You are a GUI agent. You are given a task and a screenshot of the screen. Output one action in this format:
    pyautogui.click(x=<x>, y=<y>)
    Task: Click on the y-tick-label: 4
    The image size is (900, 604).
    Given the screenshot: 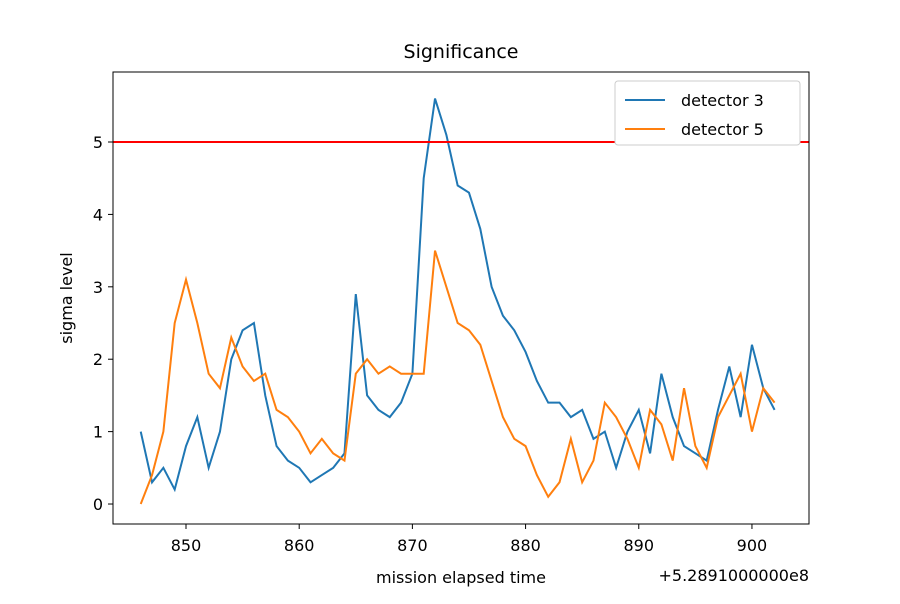 What is the action you would take?
    pyautogui.click(x=98, y=214)
    